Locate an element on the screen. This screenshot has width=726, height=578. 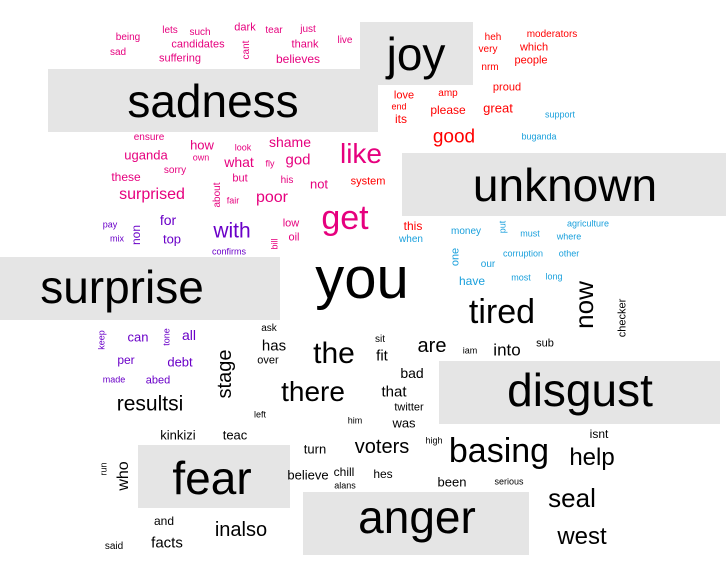
word-surprise-for: for is located at coordinates (168, 220).